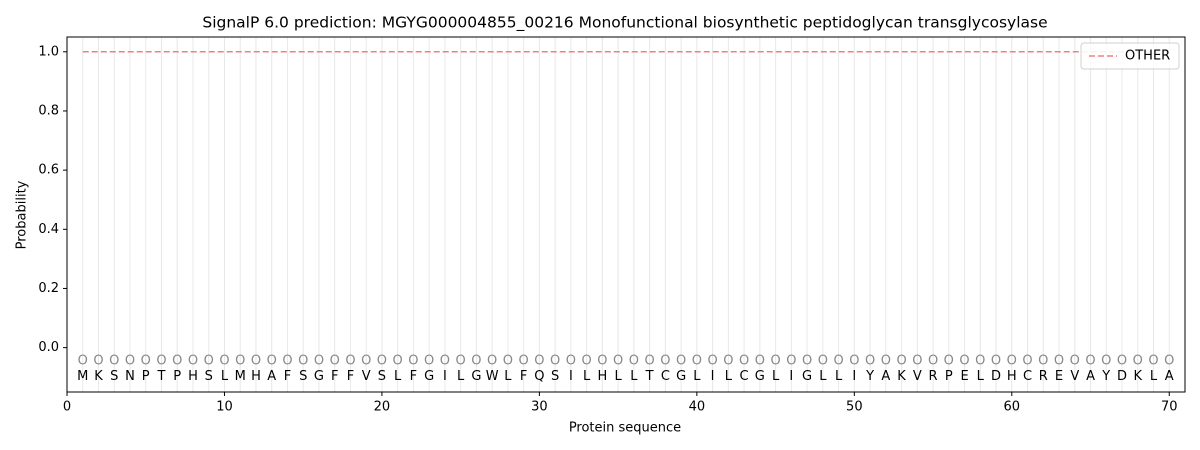 The image size is (1200, 450). What do you see at coordinates (224, 407) in the screenshot?
I see `x-tick-label: 10` at bounding box center [224, 407].